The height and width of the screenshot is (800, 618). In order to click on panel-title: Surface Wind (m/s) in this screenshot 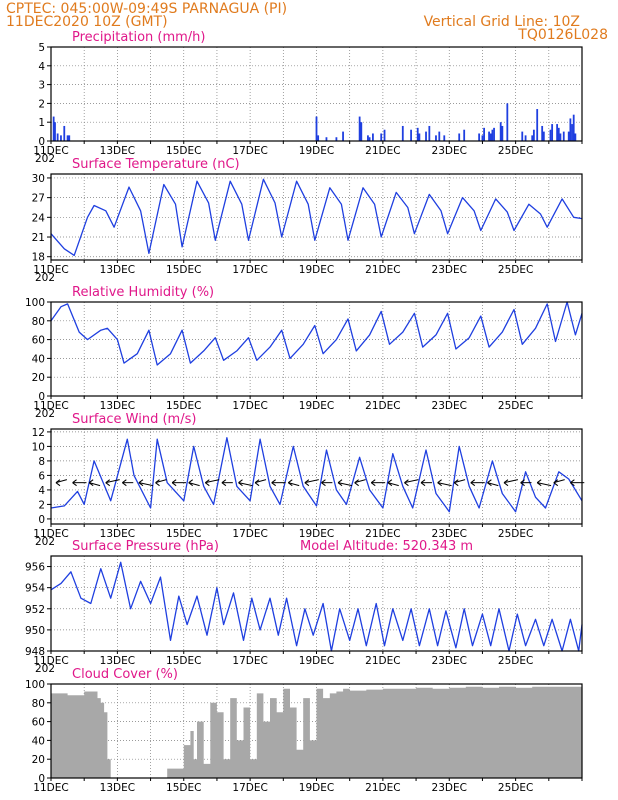, I will do `click(134, 419)`.